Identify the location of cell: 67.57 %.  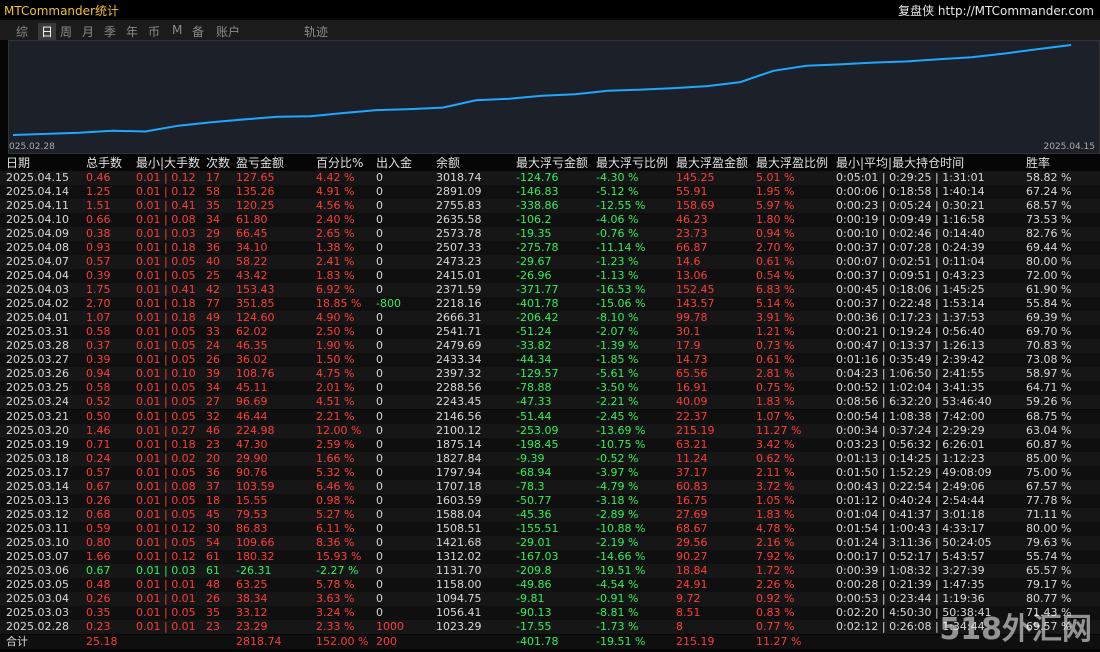
(1049, 486).